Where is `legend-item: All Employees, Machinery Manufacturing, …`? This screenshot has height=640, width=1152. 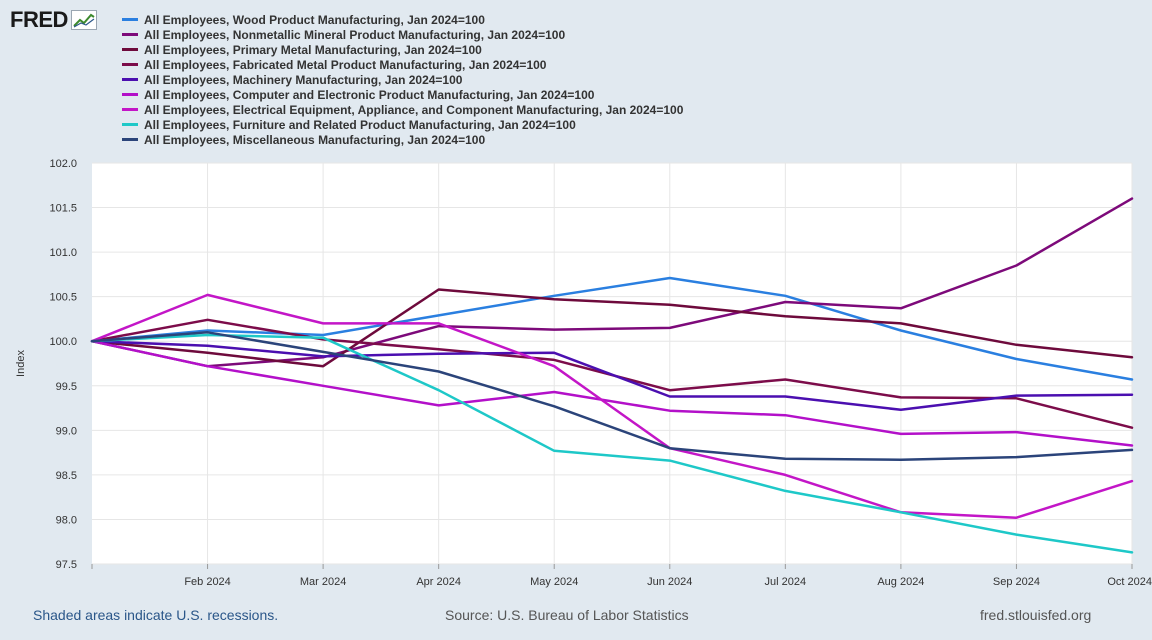
legend-item: All Employees, Machinery Manufacturing, … is located at coordinates (402, 79).